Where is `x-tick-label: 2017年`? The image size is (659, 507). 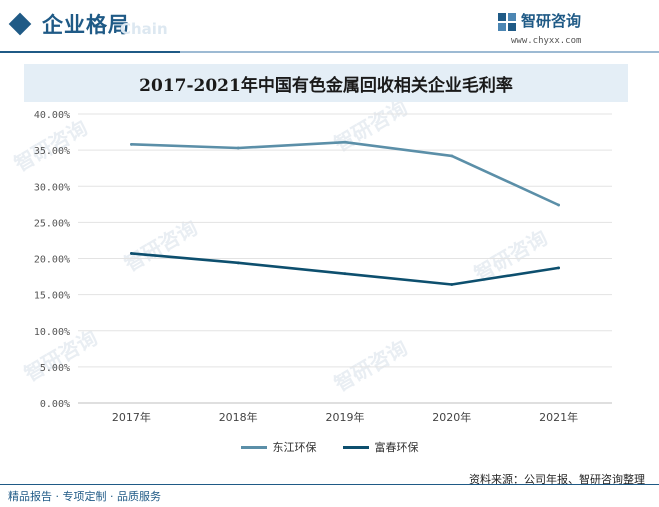
x-tick-label: 2017年 is located at coordinates (131, 417).